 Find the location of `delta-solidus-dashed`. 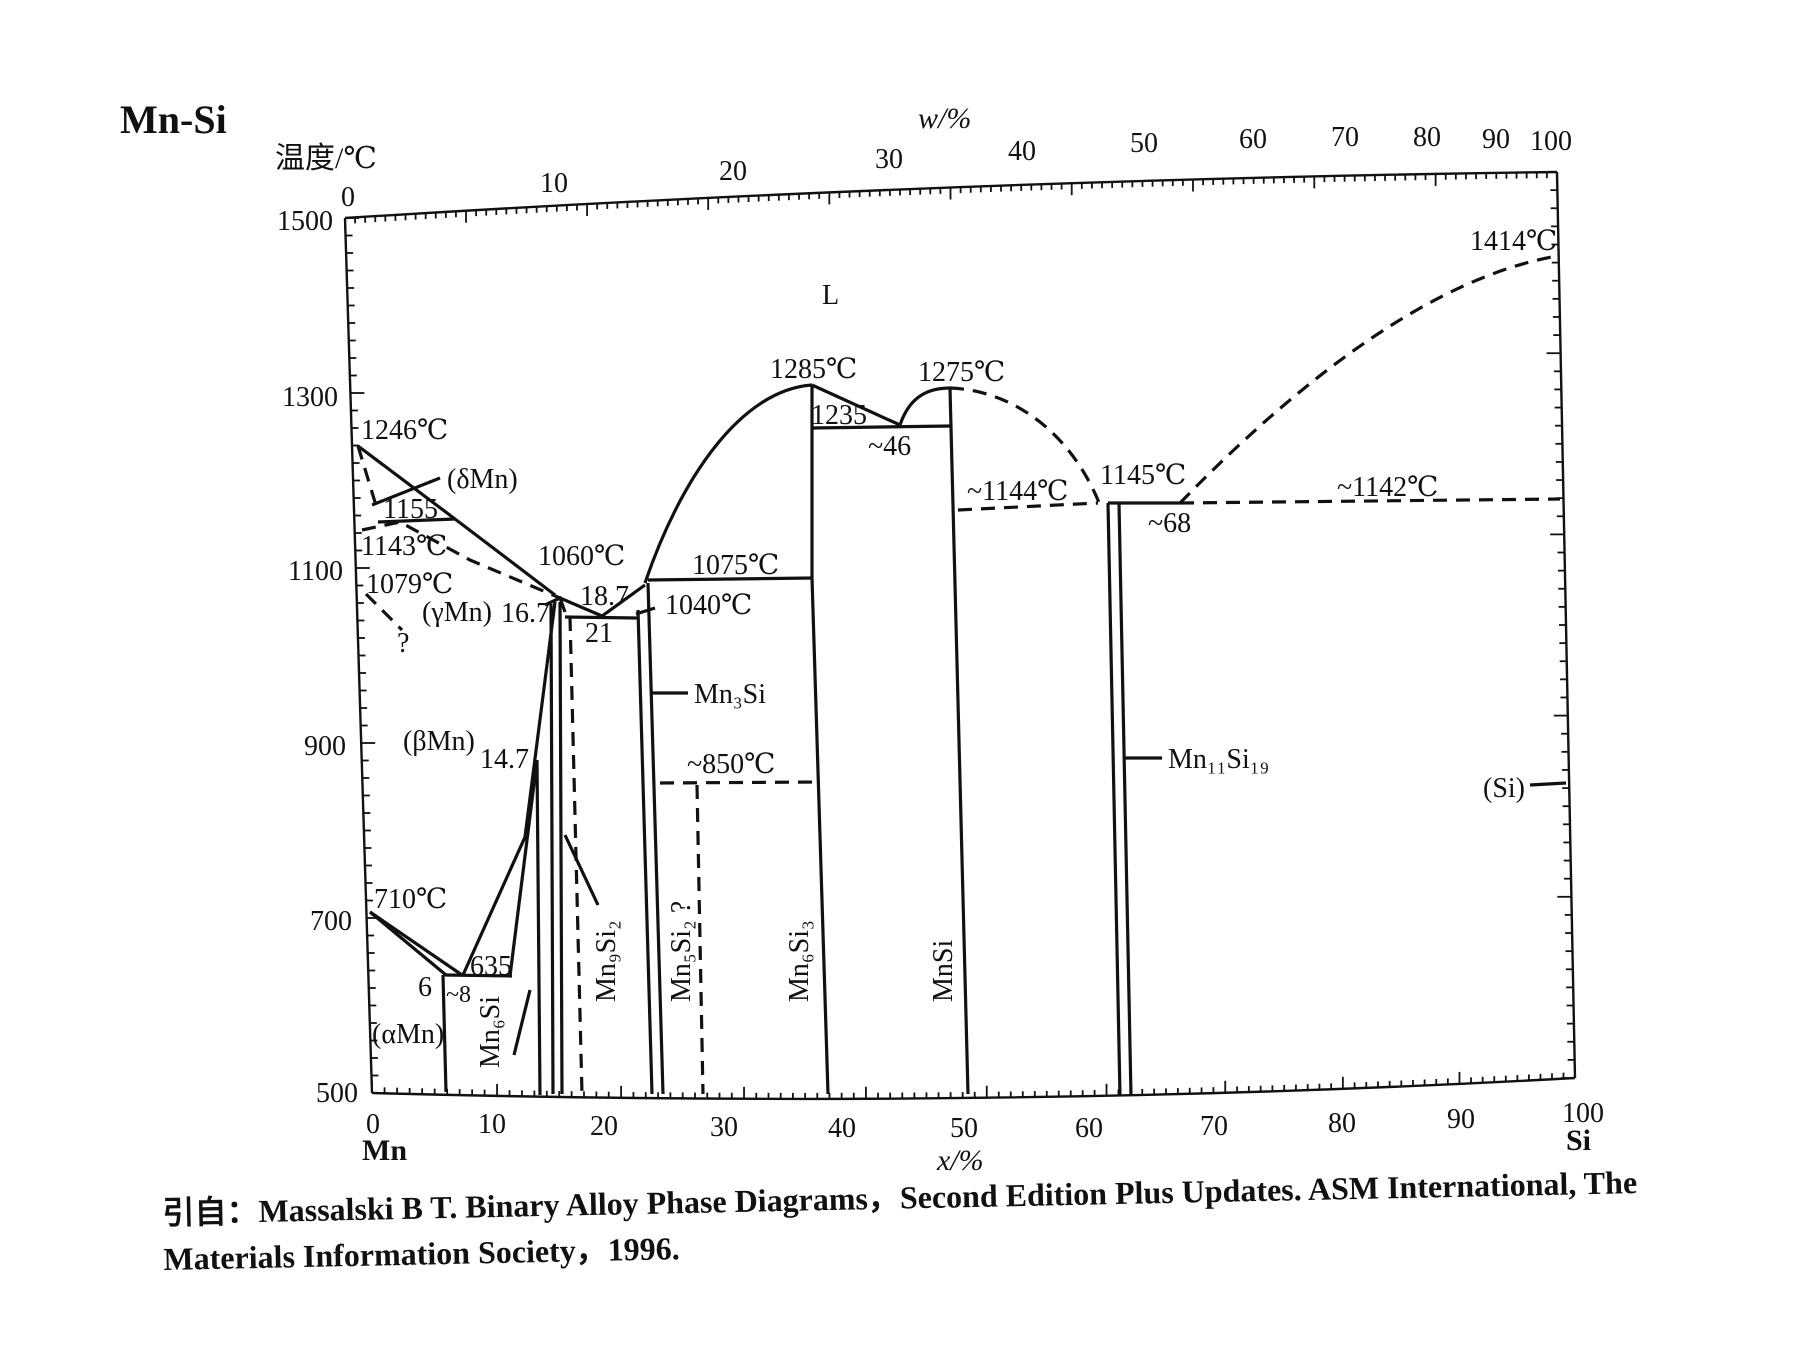

delta-solidus-dashed is located at coordinates (368, 479).